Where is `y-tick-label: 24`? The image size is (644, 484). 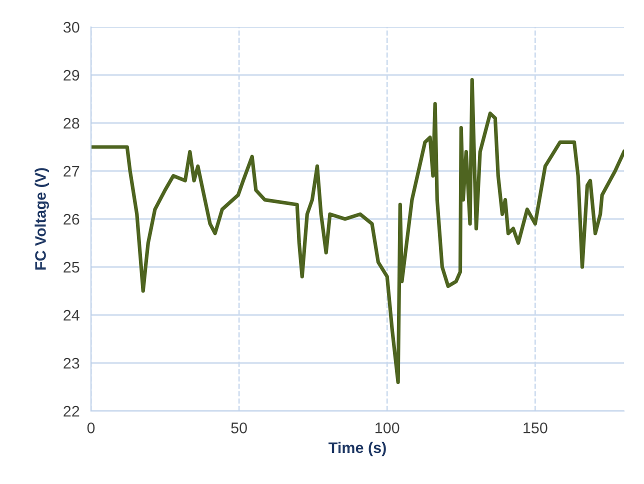 y-tick-label: 24 is located at coordinates (72, 315).